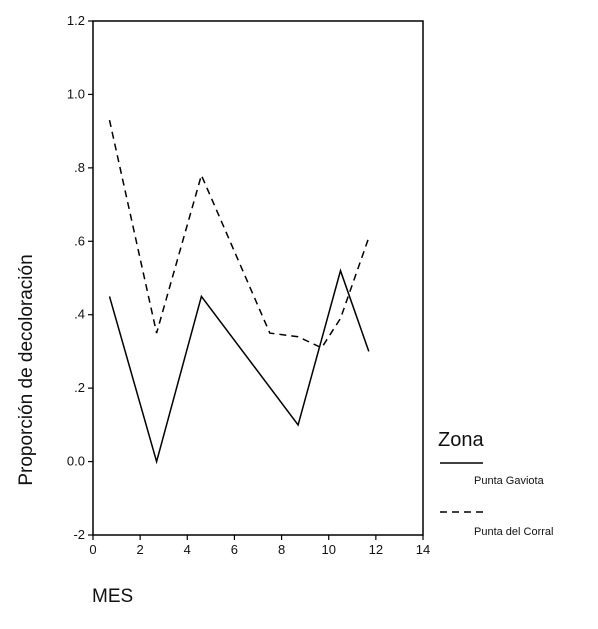 Image resolution: width=598 pixels, height=629 pixels. I want to click on y-axis: -2 0.0 .2 .4 .6 .8 1.0 1.2, so click(80, 277).